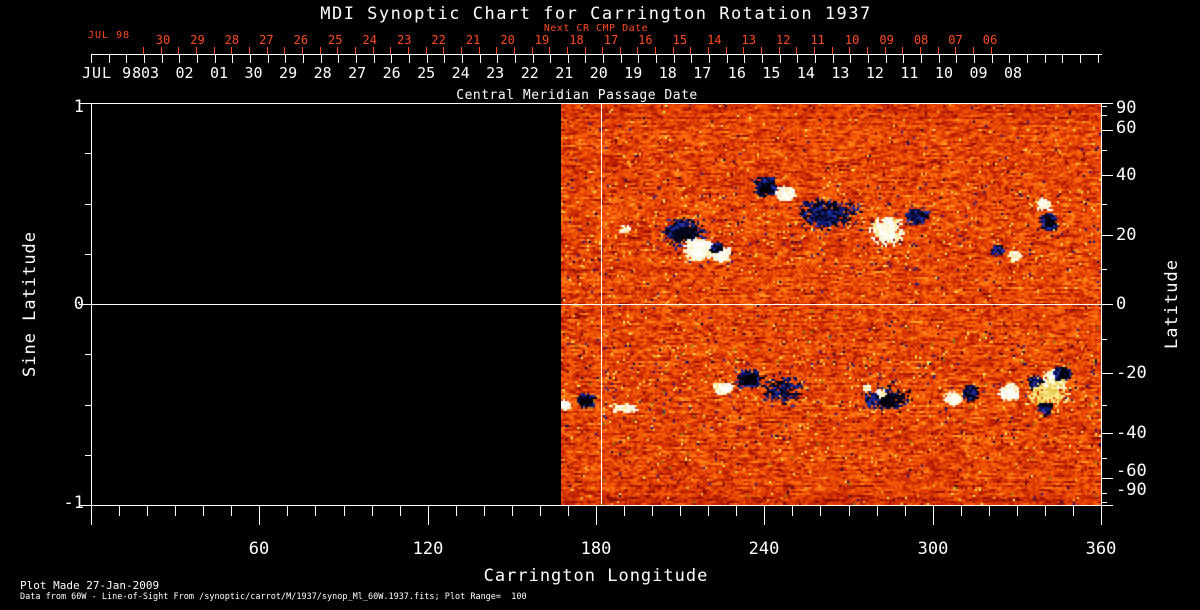  Describe the element at coordinates (109, 35) in the screenshot. I see `next-cr-month-label: JUL 98` at that location.